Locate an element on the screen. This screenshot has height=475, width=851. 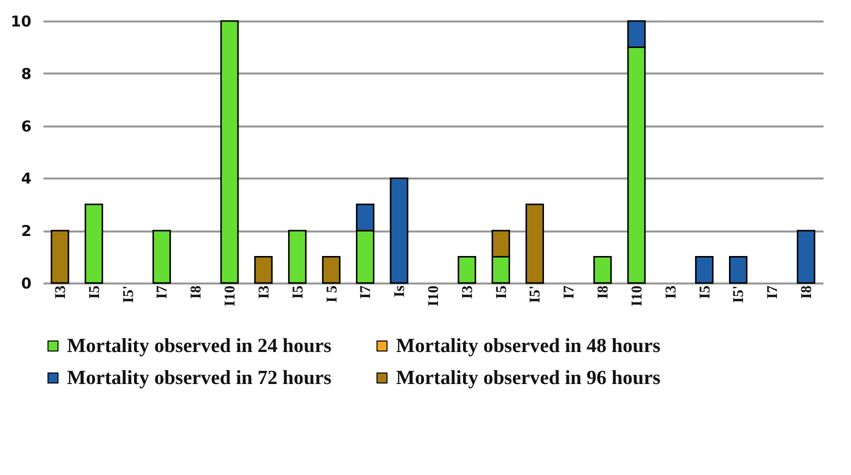
y-tick-label: 2 is located at coordinates (26, 231).